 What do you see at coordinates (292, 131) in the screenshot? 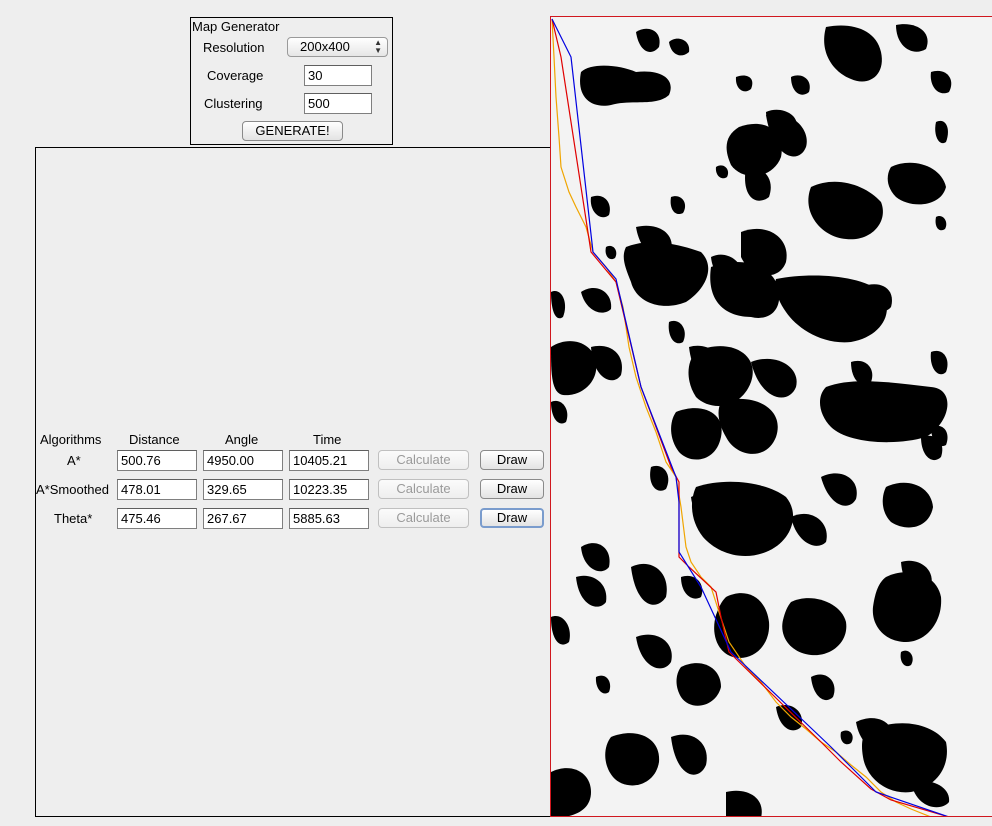
I see `generate-button: GENERATE!` at bounding box center [292, 131].